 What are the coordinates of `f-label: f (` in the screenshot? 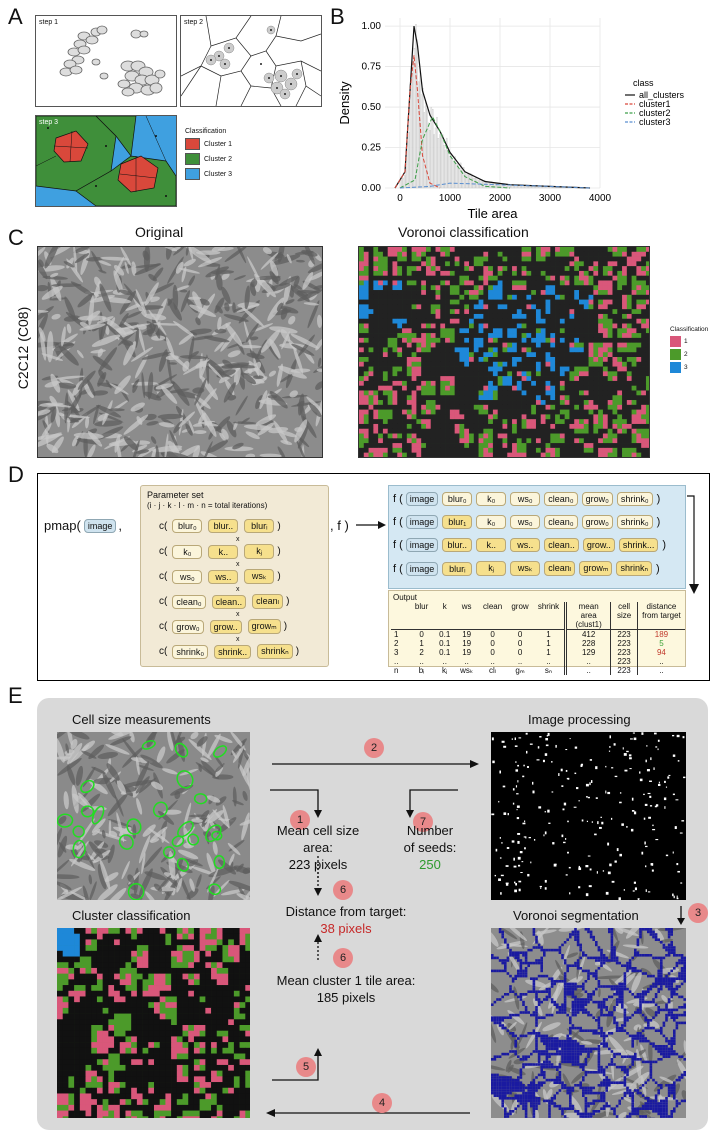 It's located at (398, 568).